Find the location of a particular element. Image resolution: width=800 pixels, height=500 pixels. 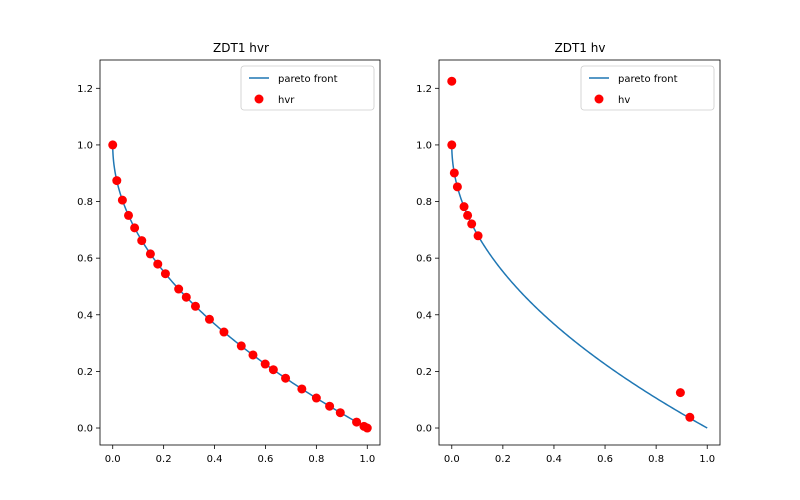

chart-title: ZDT1 hv is located at coordinates (580, 48).